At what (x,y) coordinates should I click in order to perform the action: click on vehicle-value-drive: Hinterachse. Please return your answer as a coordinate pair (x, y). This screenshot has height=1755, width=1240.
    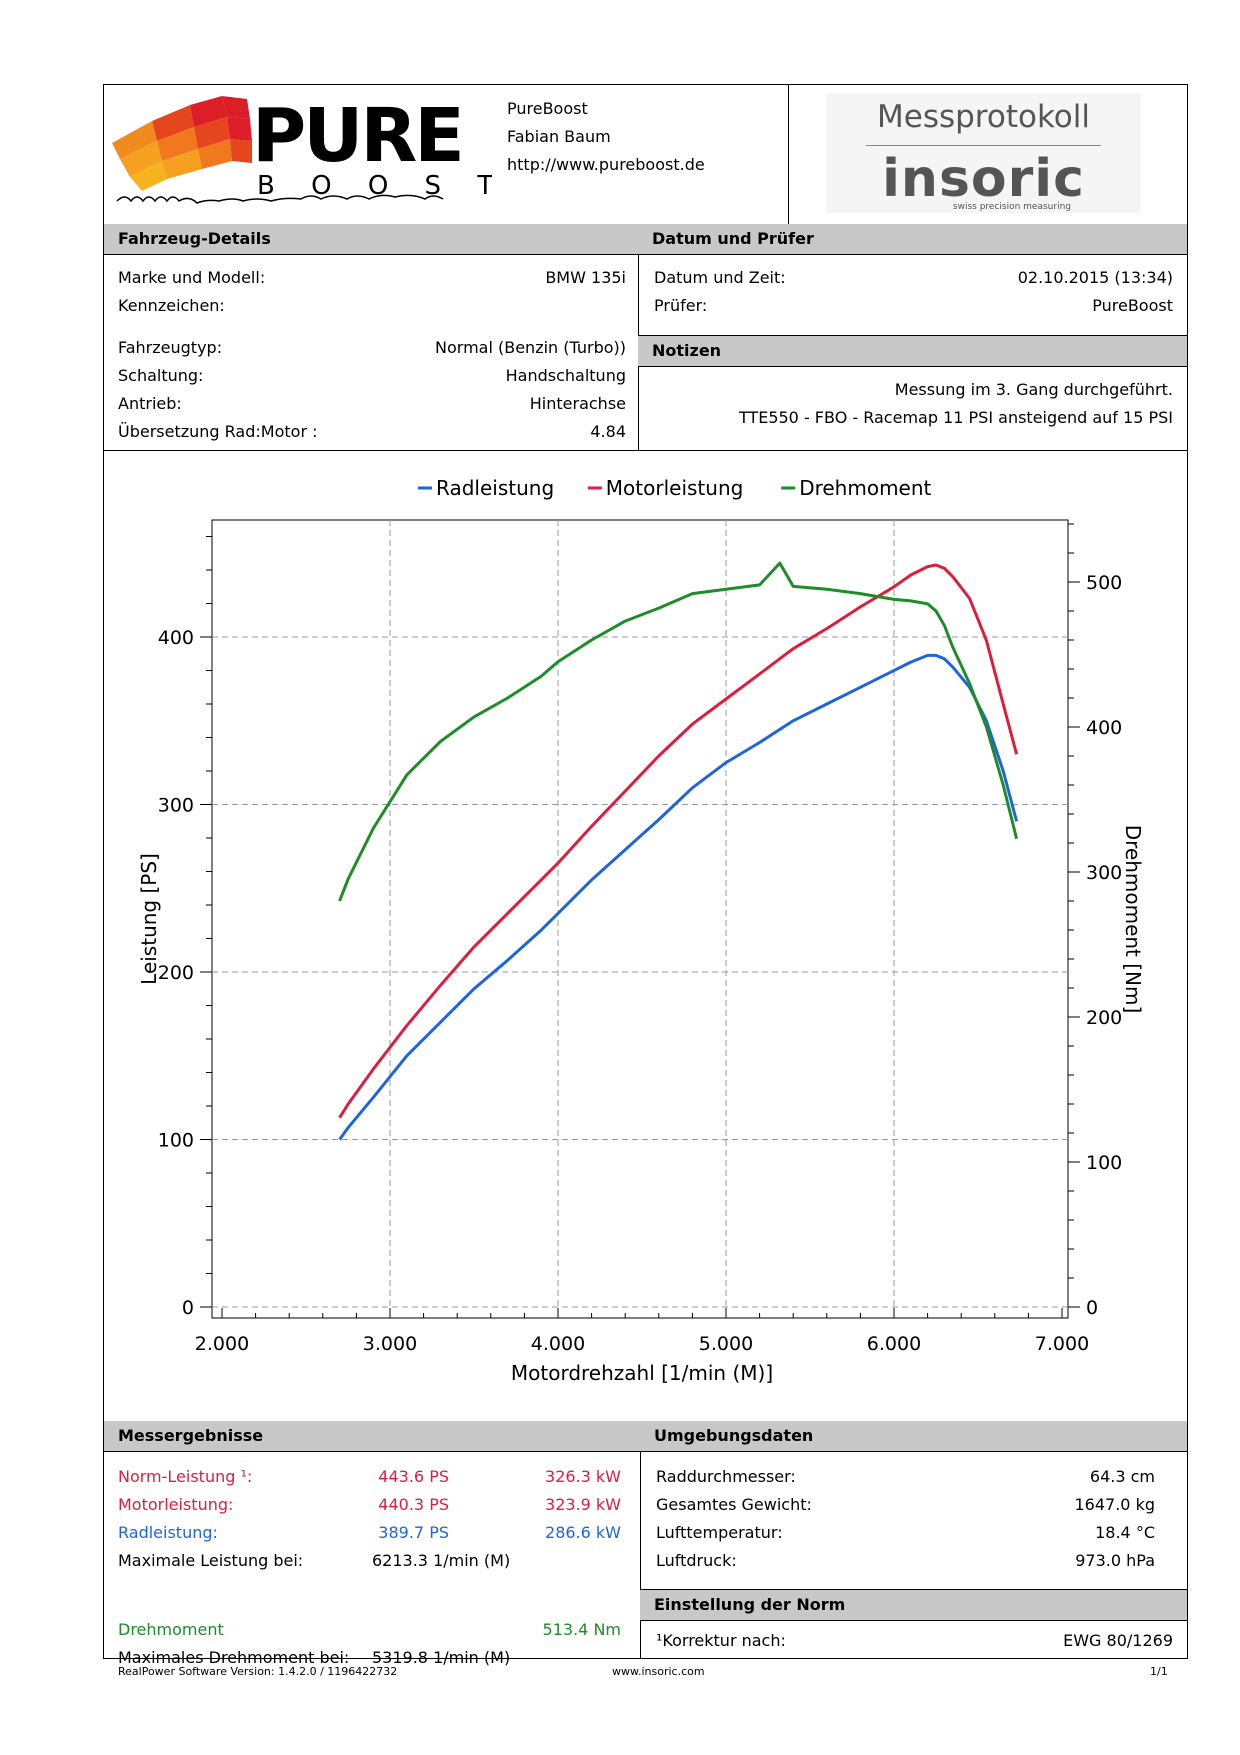
    Looking at the image, I should click on (577, 403).